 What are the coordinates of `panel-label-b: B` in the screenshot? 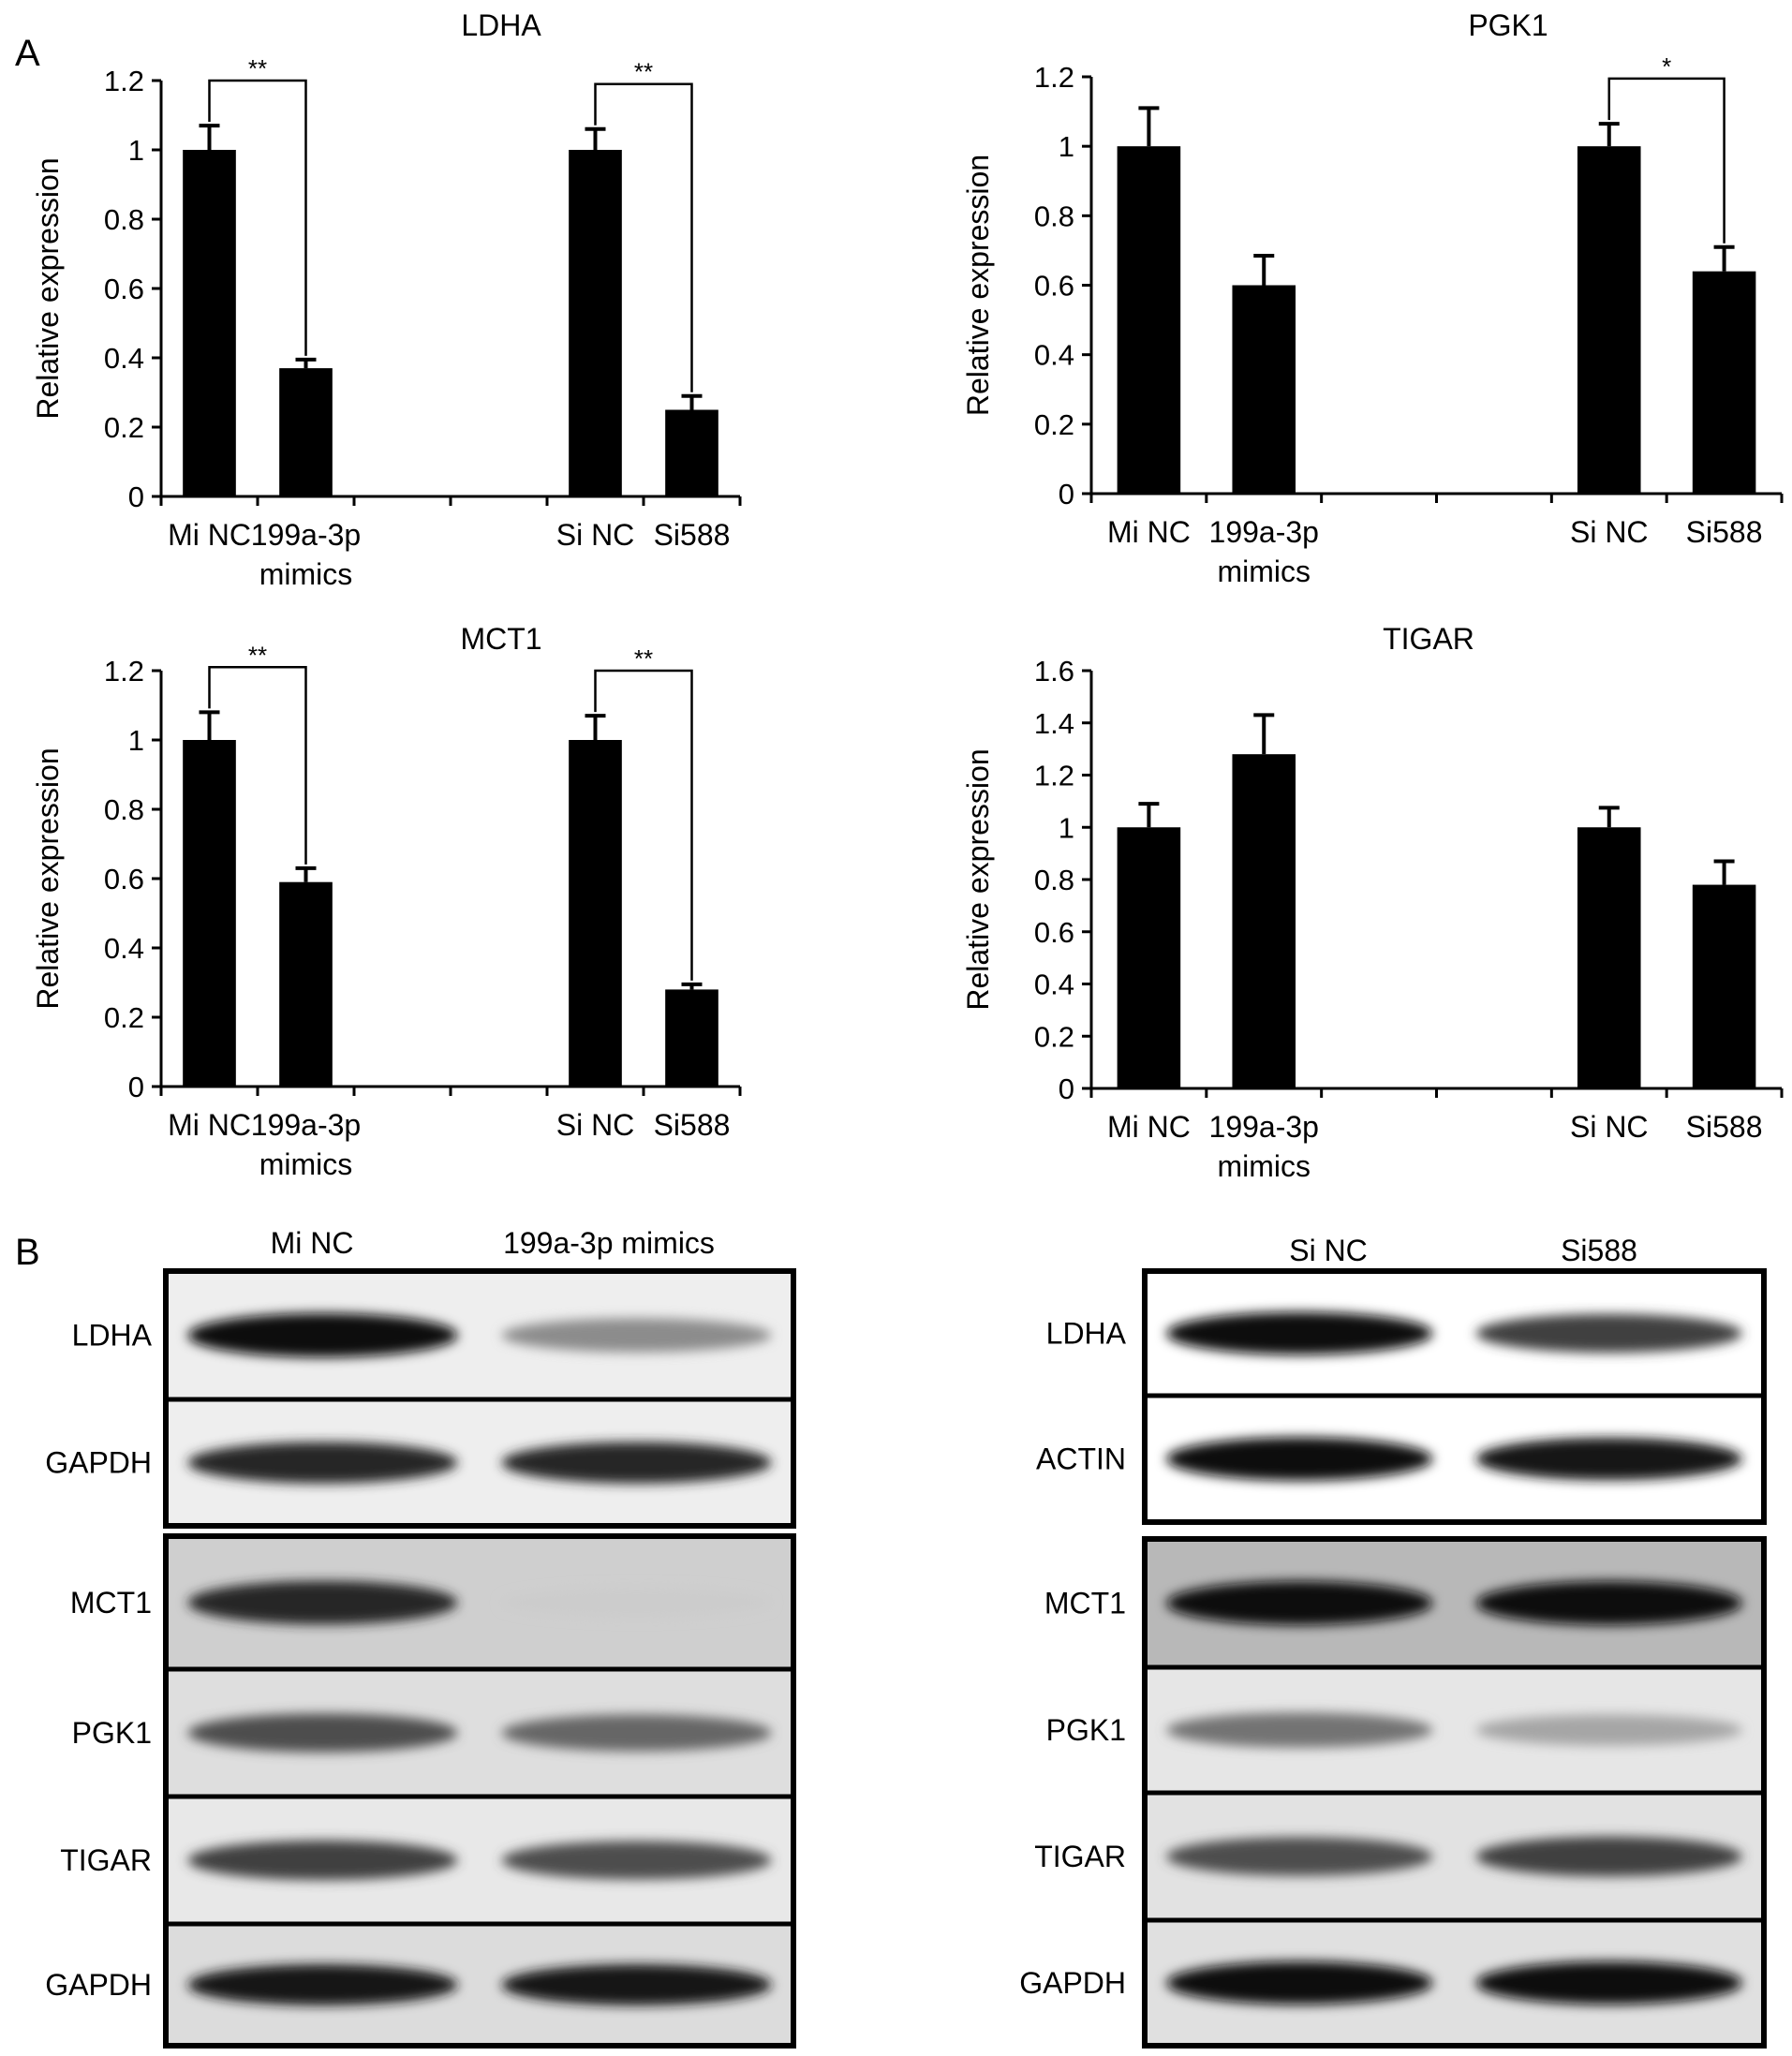 It's located at (27, 1252).